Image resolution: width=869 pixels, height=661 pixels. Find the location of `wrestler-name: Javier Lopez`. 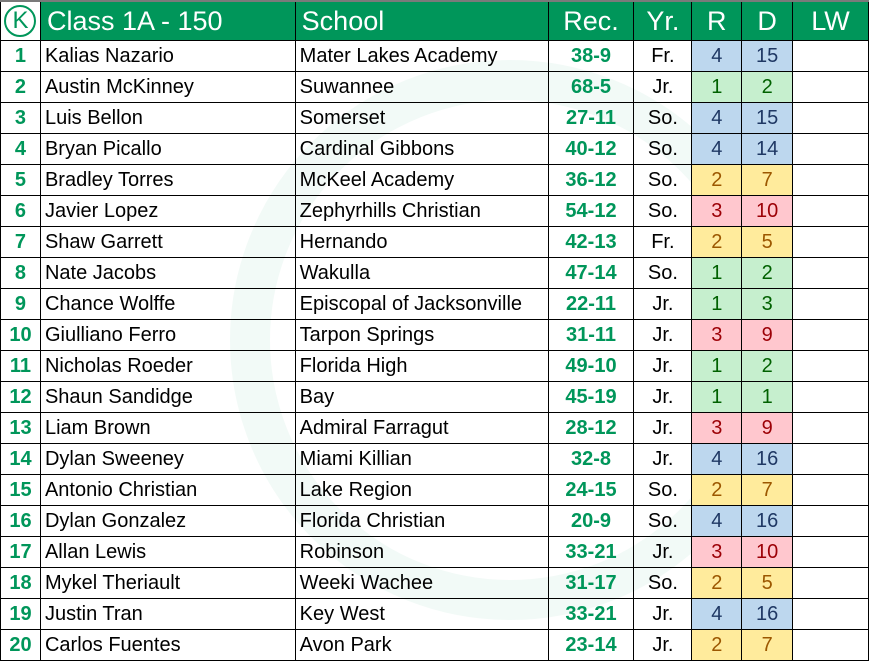

wrestler-name: Javier Lopez is located at coordinates (167, 211).